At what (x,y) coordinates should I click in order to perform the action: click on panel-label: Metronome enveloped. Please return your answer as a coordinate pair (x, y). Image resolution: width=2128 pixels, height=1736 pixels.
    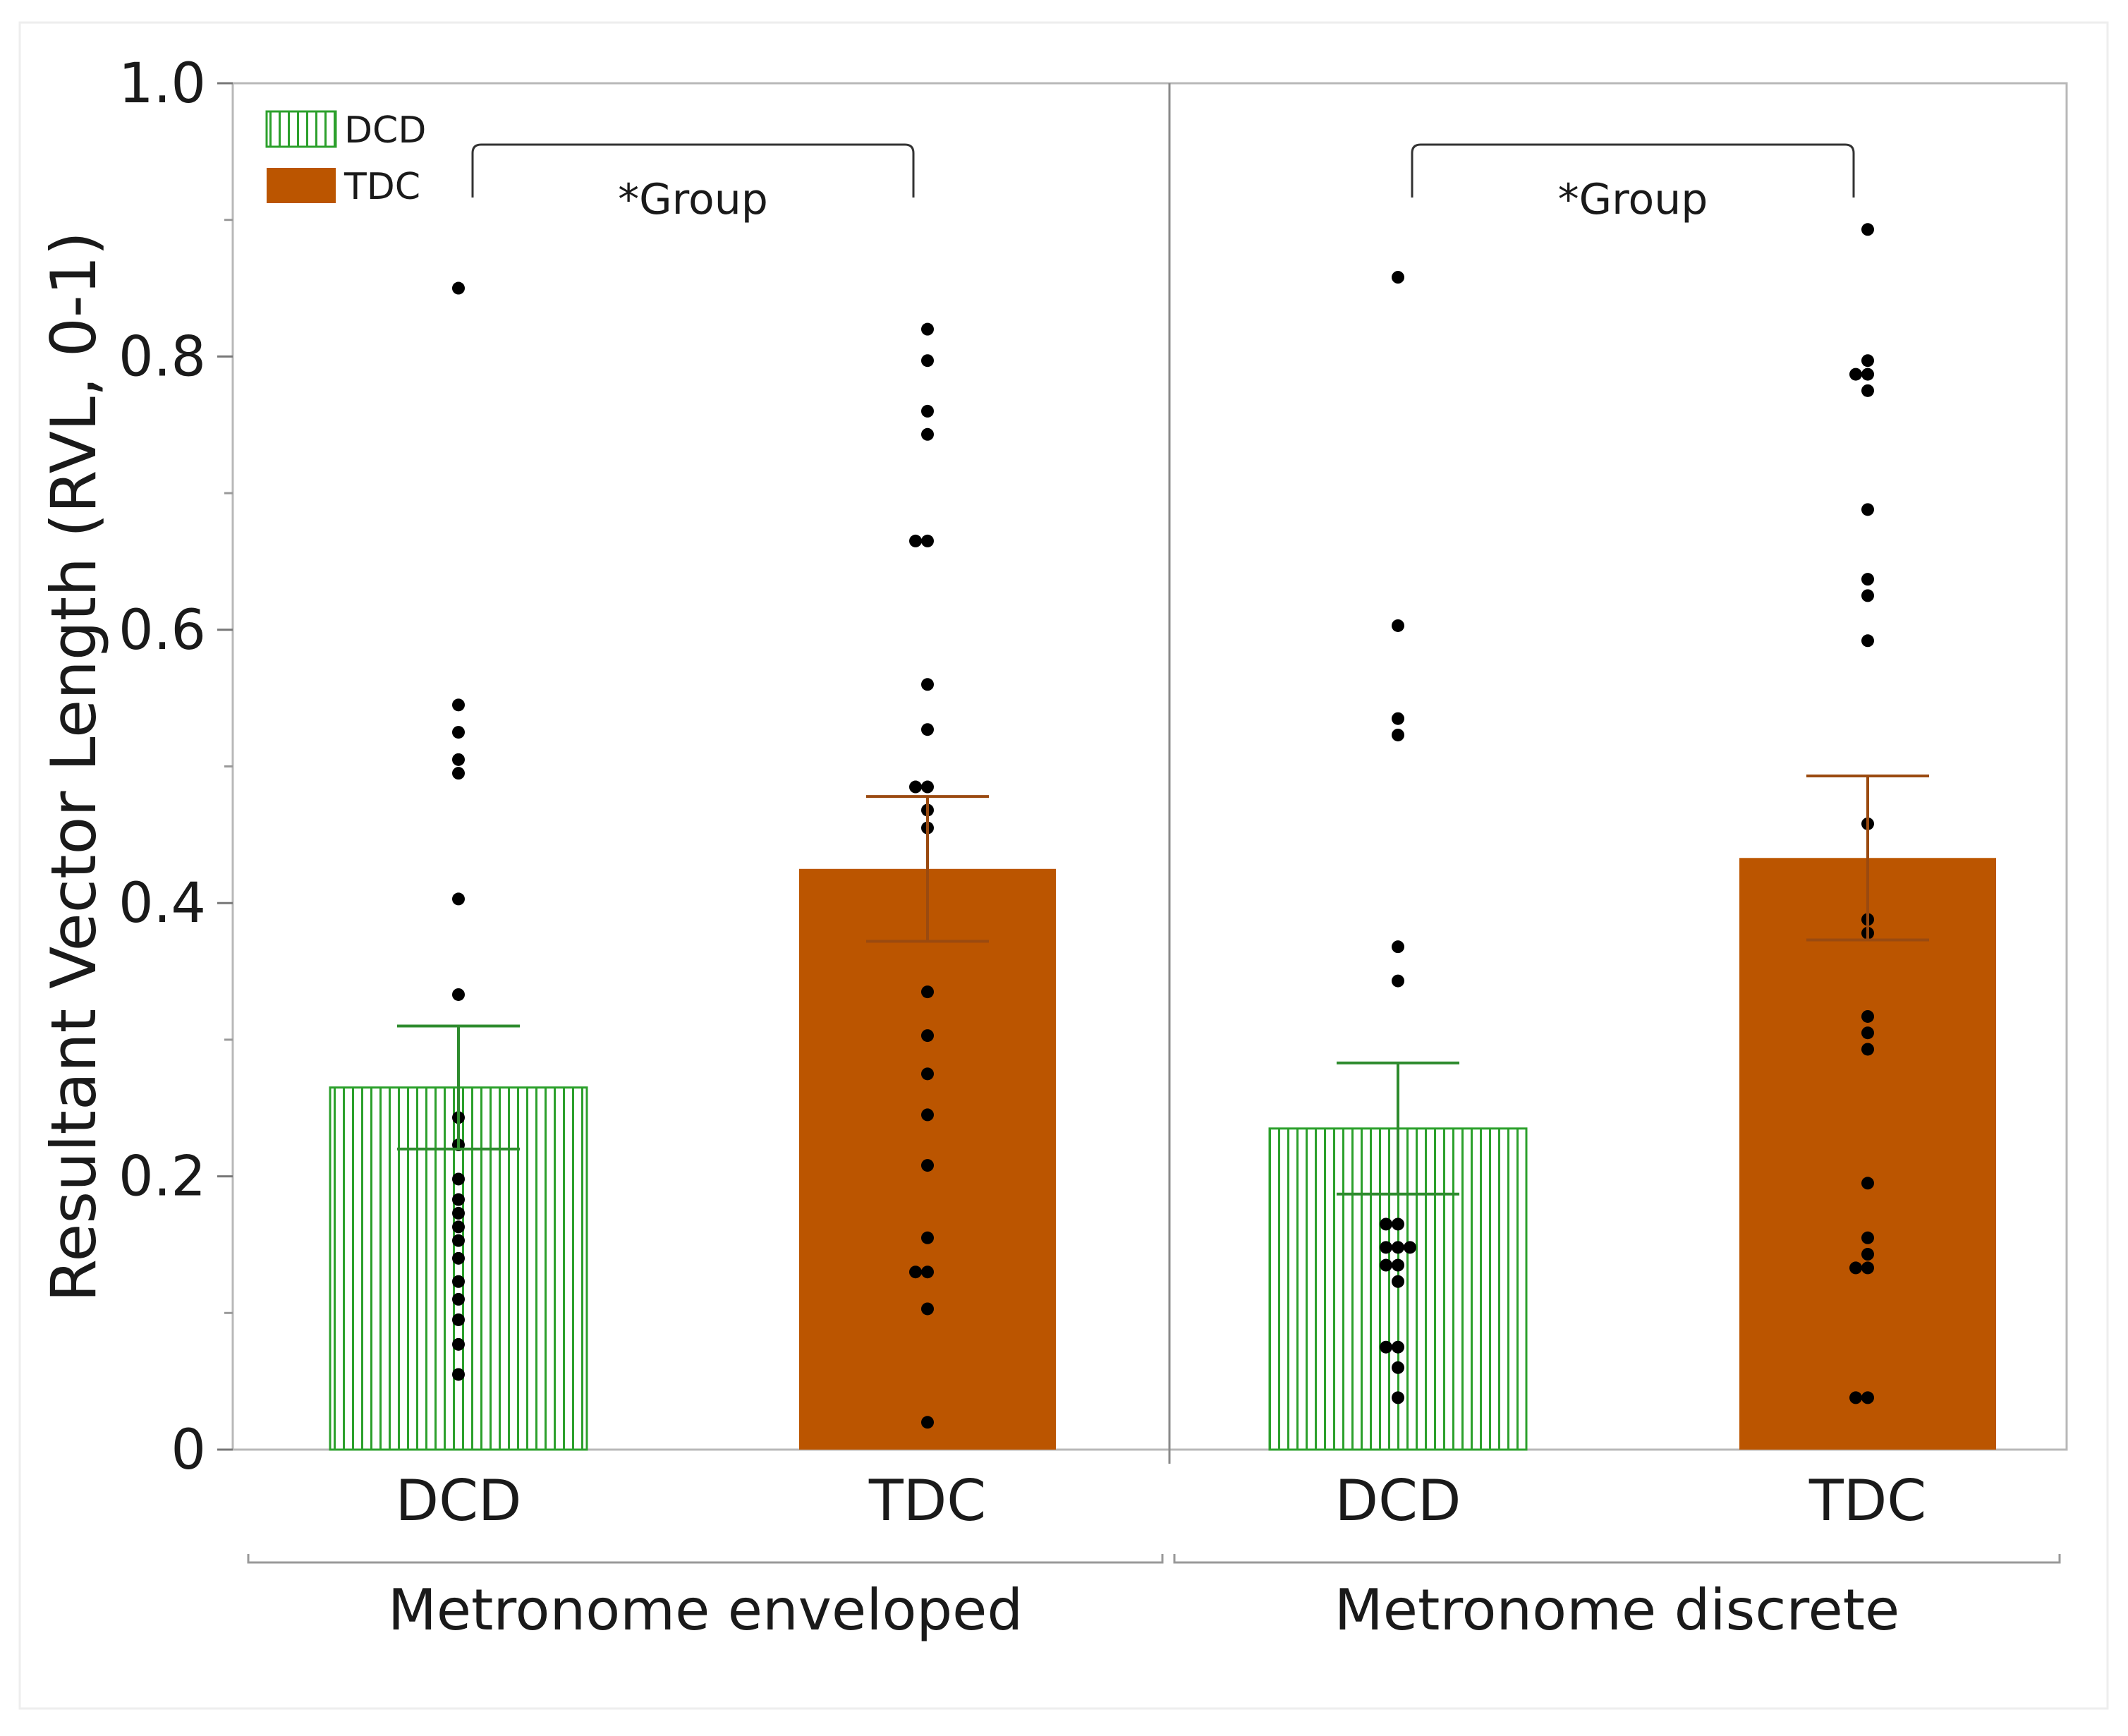
    Looking at the image, I should click on (705, 1610).